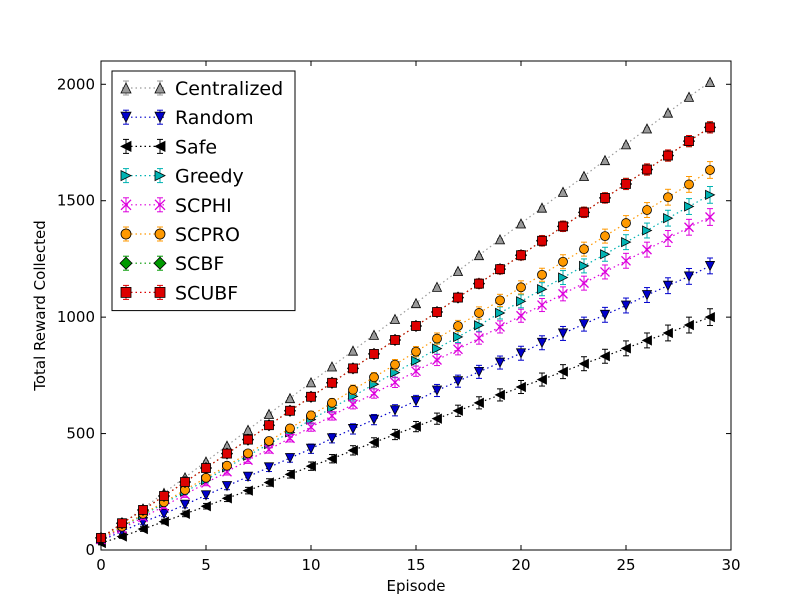  I want to click on legend-entry: Centralized, so click(201, 89).